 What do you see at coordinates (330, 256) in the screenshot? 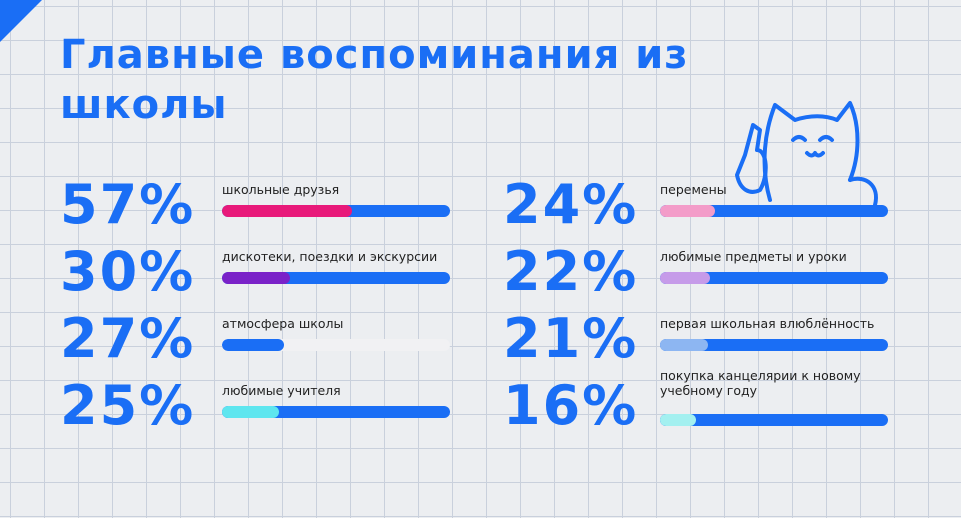
I see `category-label: дискотеки, поездки и экскурсии` at bounding box center [330, 256].